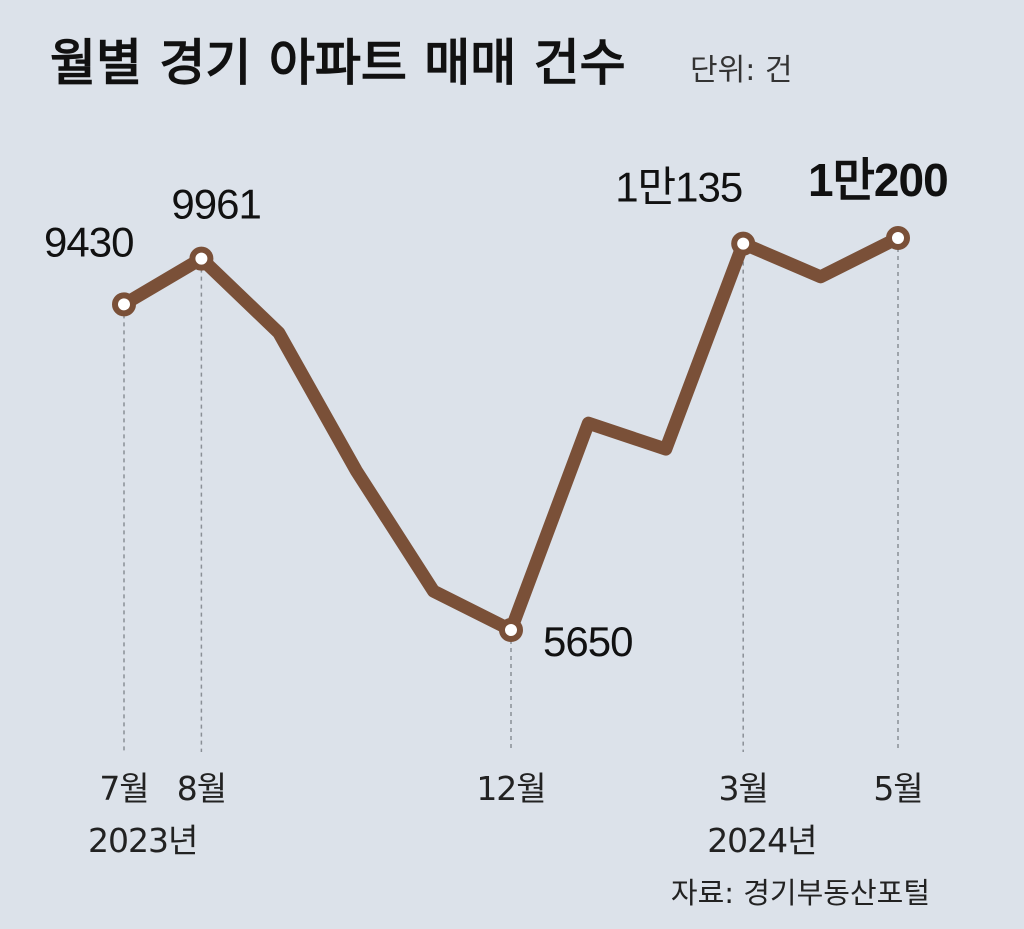 The height and width of the screenshot is (929, 1024). What do you see at coordinates (878, 180) in the screenshot?
I see `data-label: 1만200` at bounding box center [878, 180].